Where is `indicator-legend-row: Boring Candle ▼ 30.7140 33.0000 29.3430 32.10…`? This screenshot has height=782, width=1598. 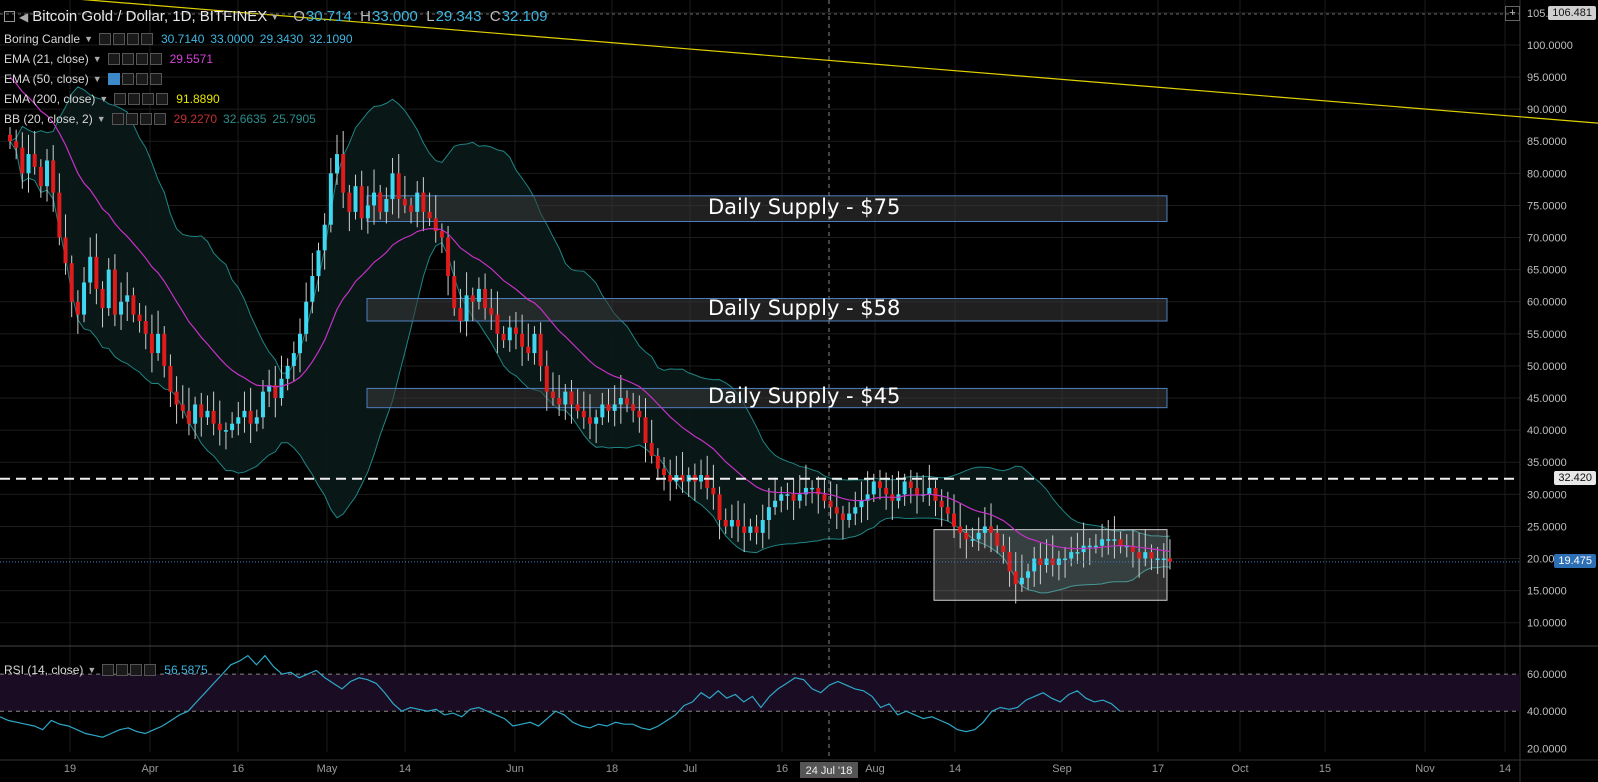 indicator-legend-row: Boring Candle ▼ 30.7140 33.0000 29.3430 32.10… is located at coordinates (176, 39).